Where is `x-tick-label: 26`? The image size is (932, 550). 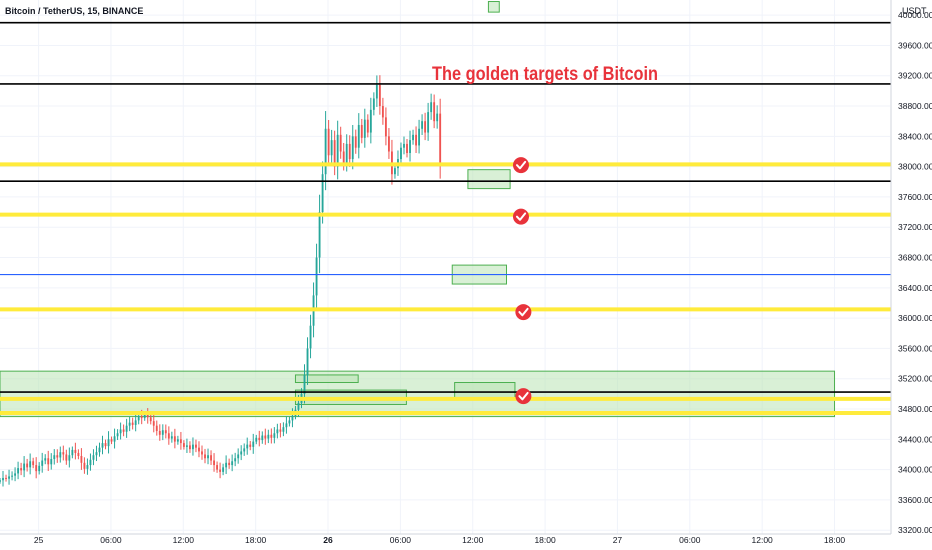 x-tick-label: 26 is located at coordinates (328, 540).